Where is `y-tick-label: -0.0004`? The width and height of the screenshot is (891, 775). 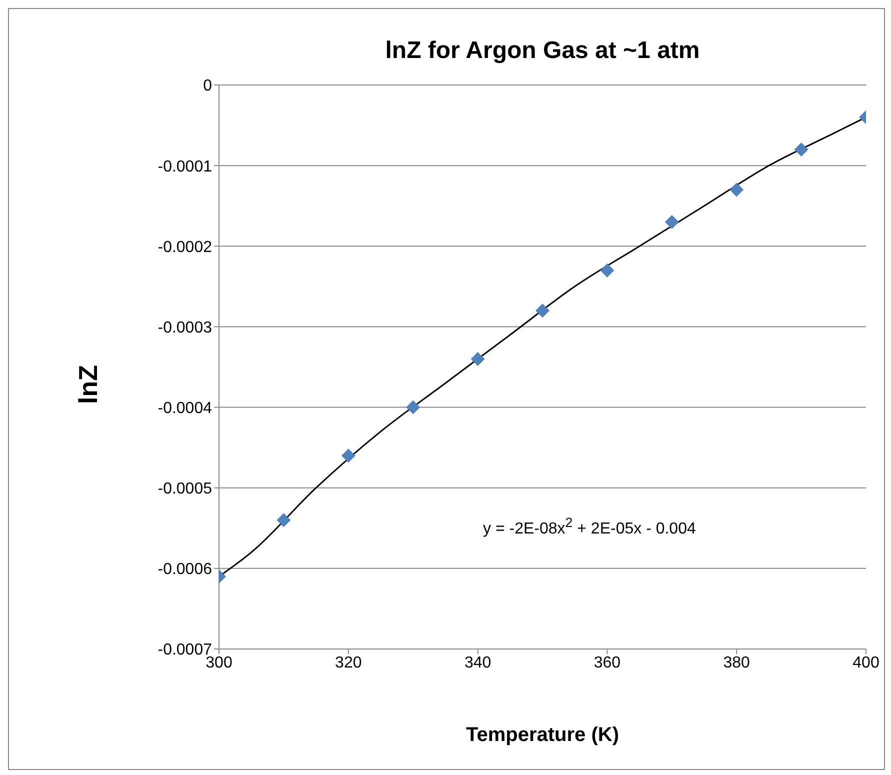
y-tick-label: -0.0004 is located at coordinates (185, 408).